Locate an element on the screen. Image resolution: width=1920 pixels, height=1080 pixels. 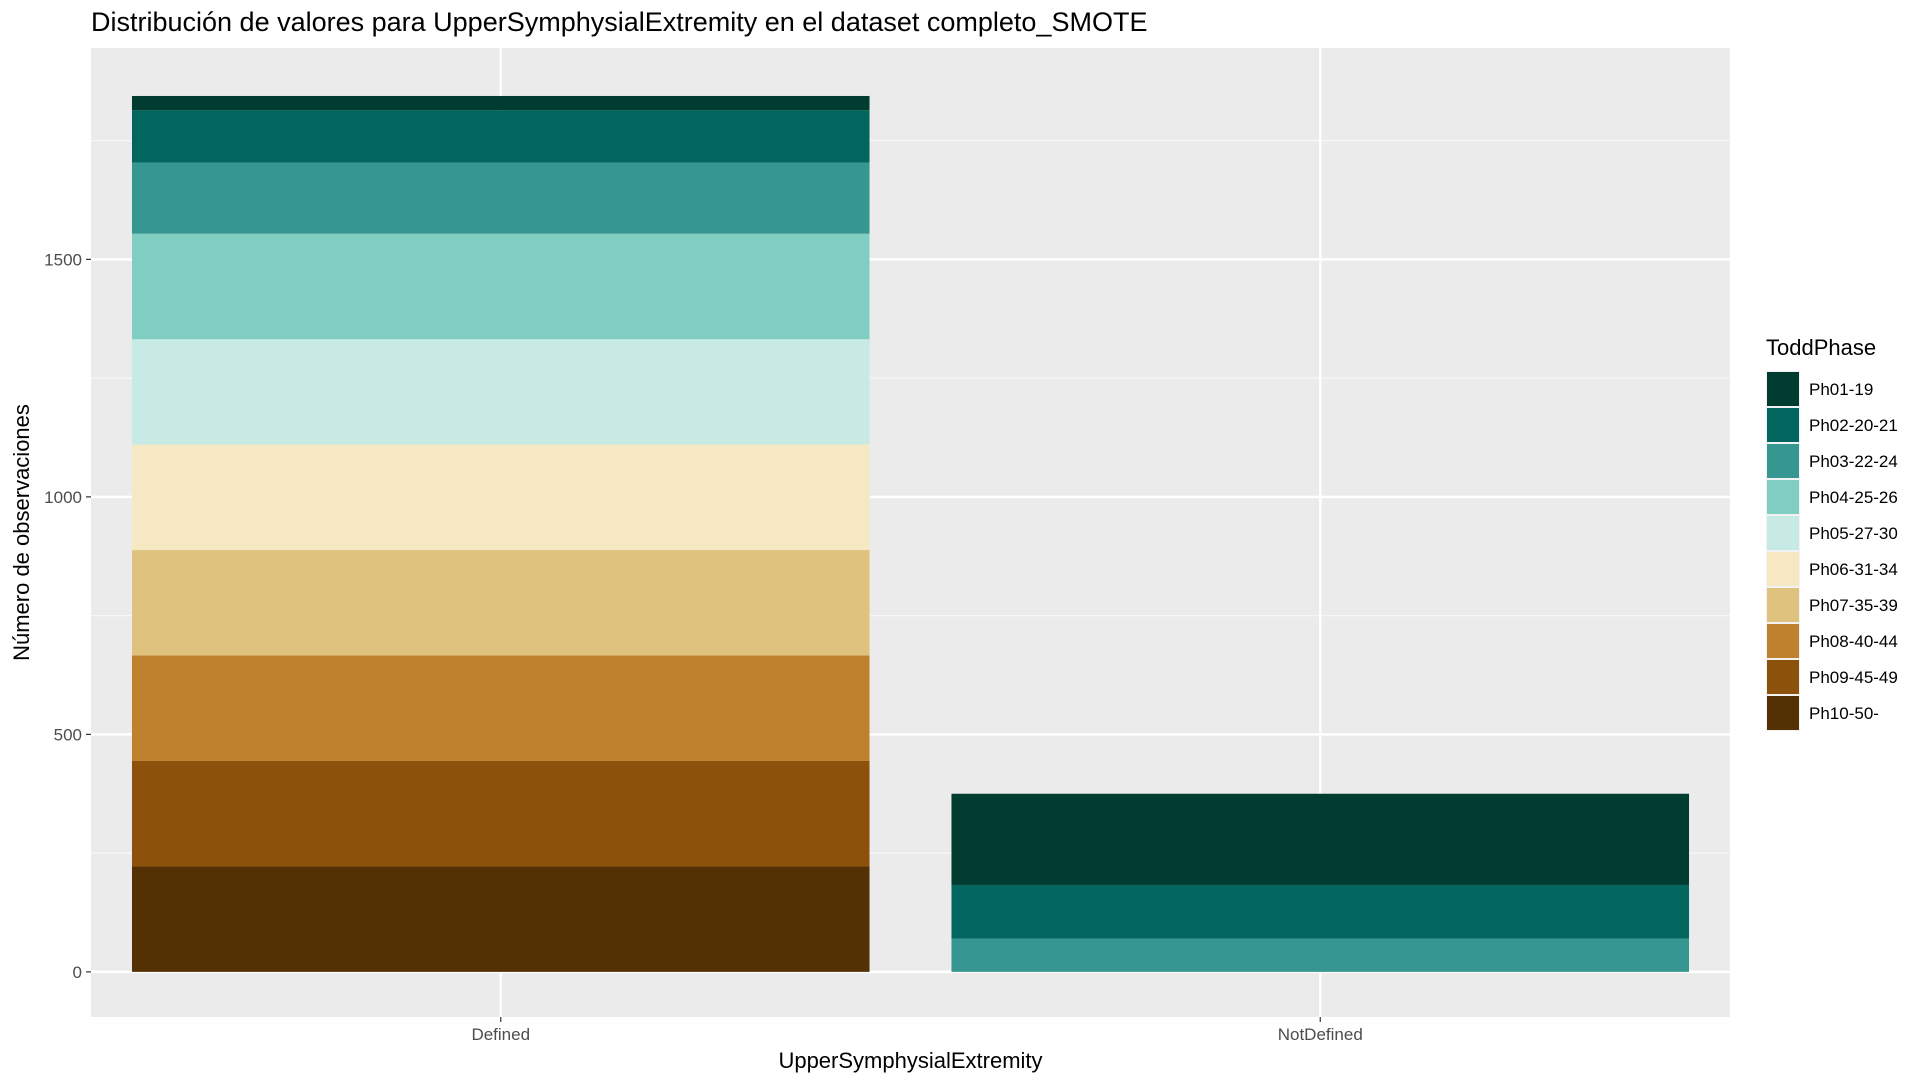
bar-segment-ph01-19-defined is located at coordinates (500, 103).